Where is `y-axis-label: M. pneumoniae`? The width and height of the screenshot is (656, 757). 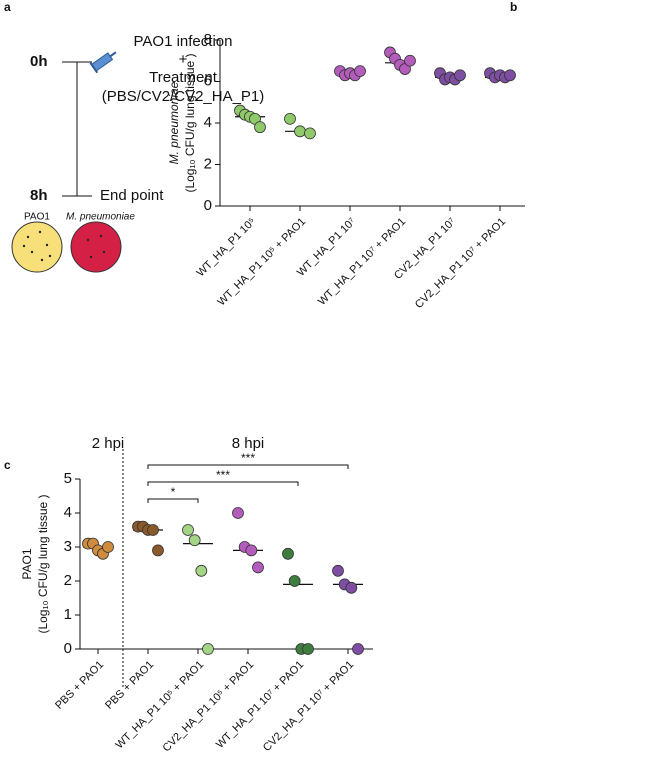 y-axis-label: M. pneumoniae is located at coordinates (174, 122).